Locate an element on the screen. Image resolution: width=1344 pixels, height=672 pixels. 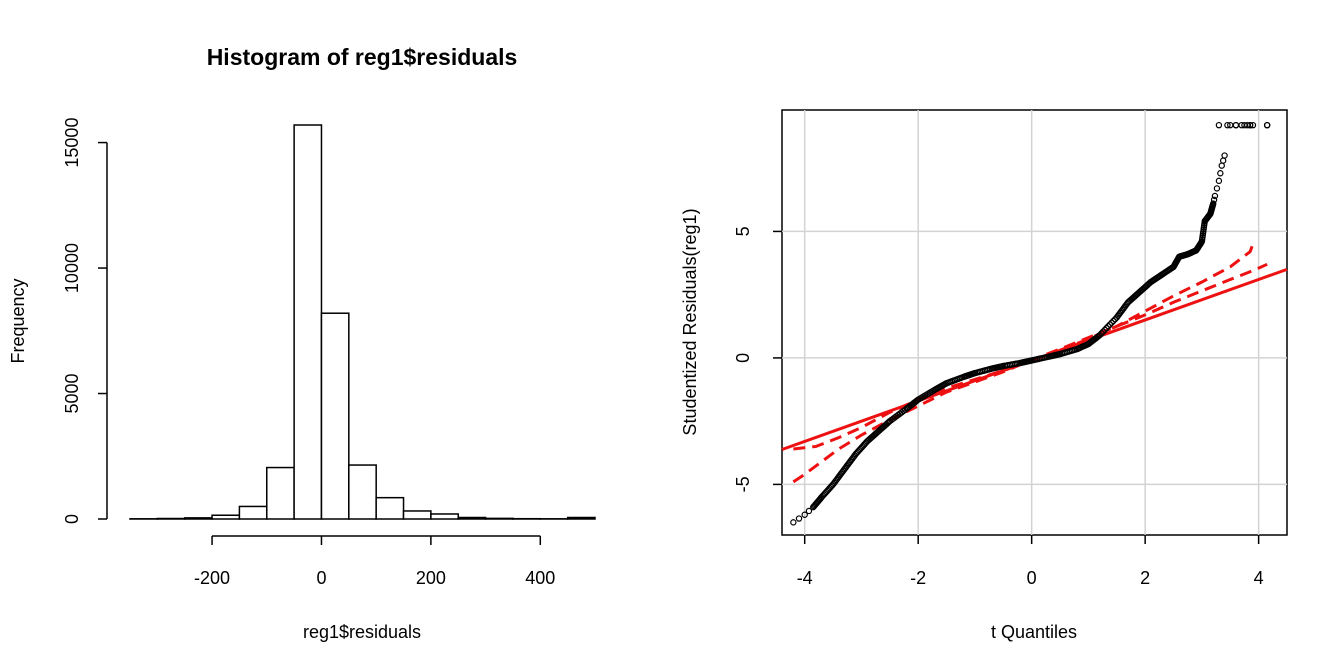
histogram-y-tick-label: 0 is located at coordinates (72, 519).